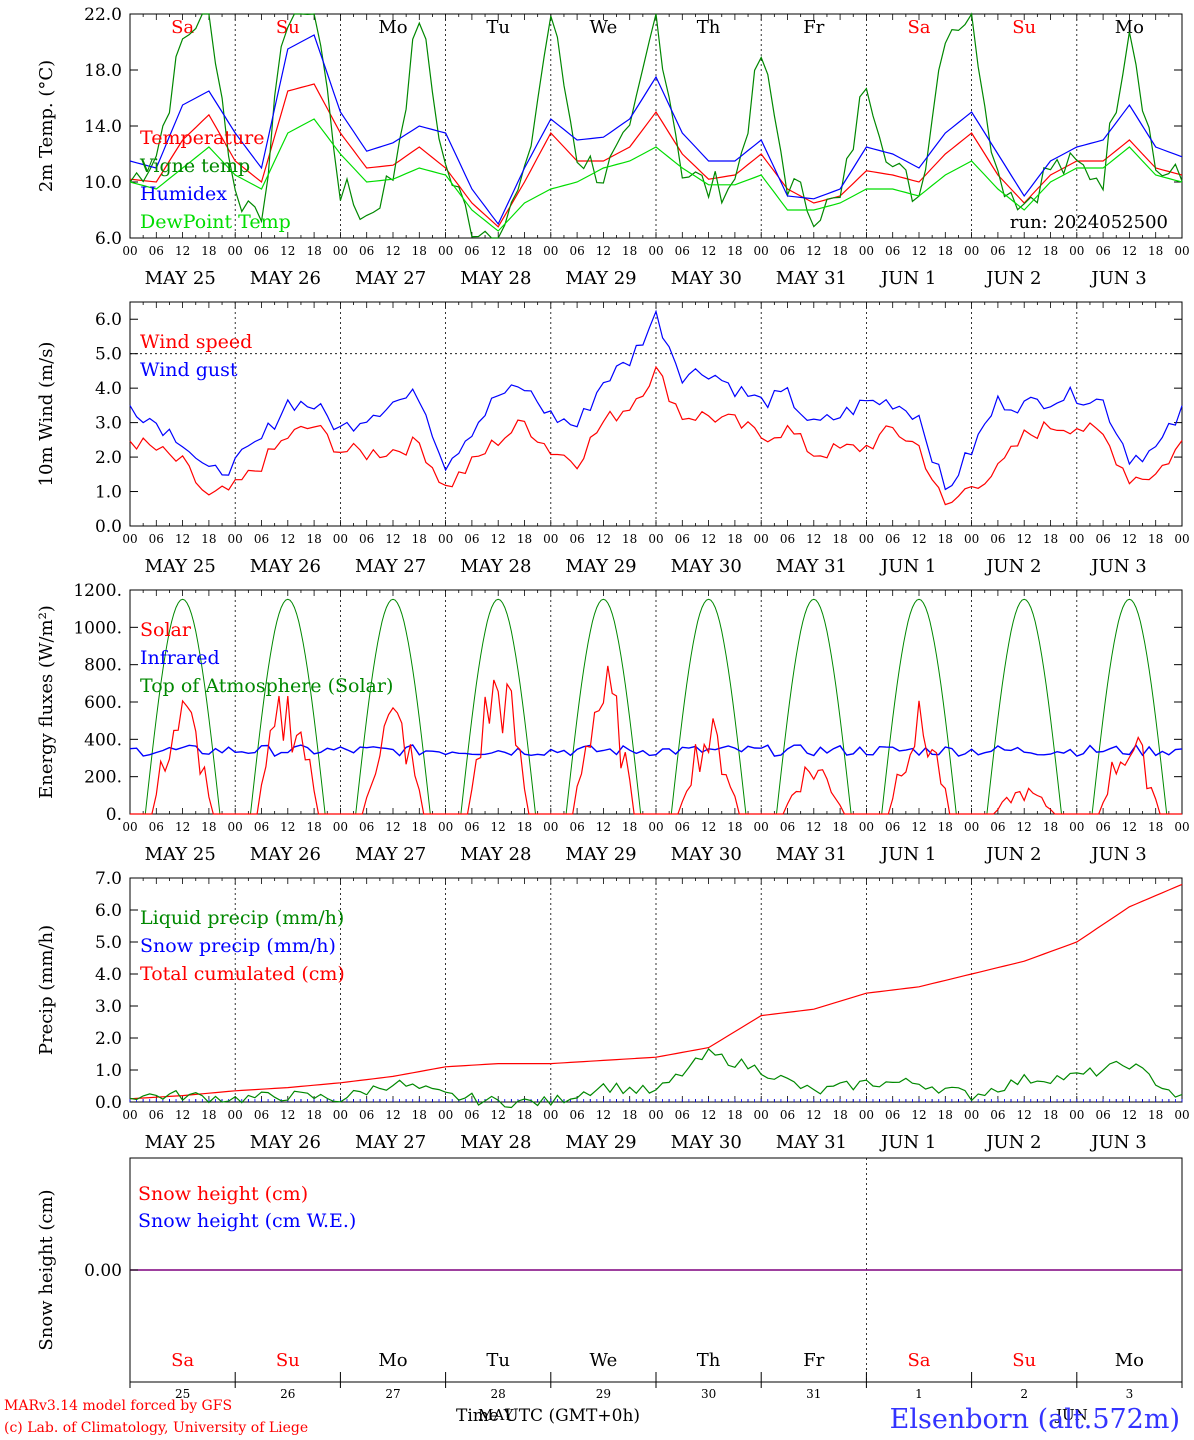  What do you see at coordinates (1024, 1394) in the screenshot?
I see `day-number-label: 2` at bounding box center [1024, 1394].